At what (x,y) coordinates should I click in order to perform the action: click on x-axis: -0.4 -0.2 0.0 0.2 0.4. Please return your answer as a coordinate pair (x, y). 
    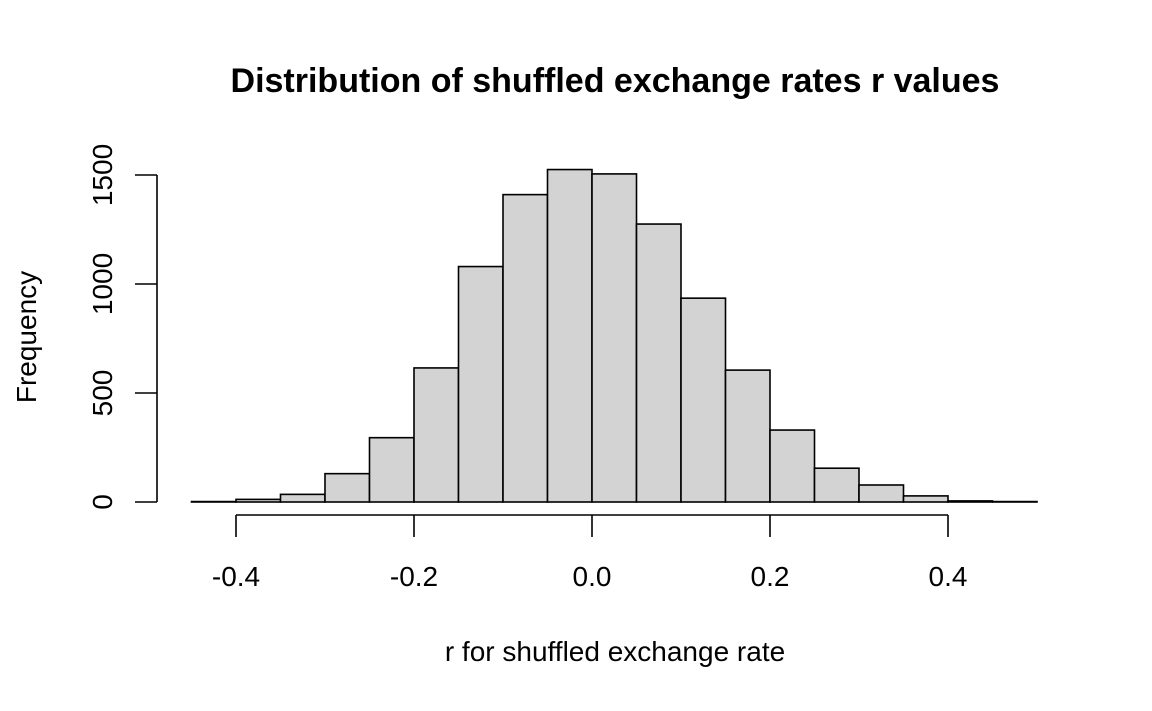
    Looking at the image, I should click on (590, 553).